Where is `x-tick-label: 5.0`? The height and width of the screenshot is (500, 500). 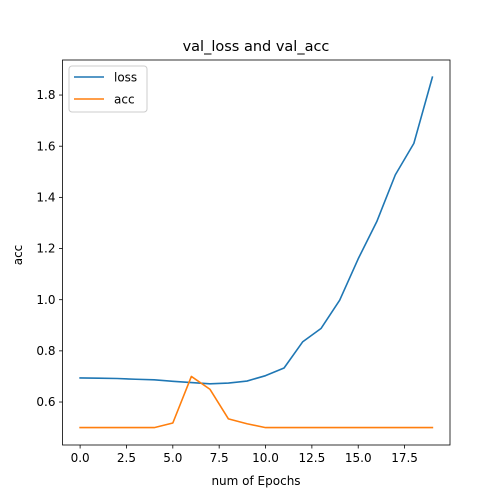 x-tick-label: 5.0 is located at coordinates (172, 458).